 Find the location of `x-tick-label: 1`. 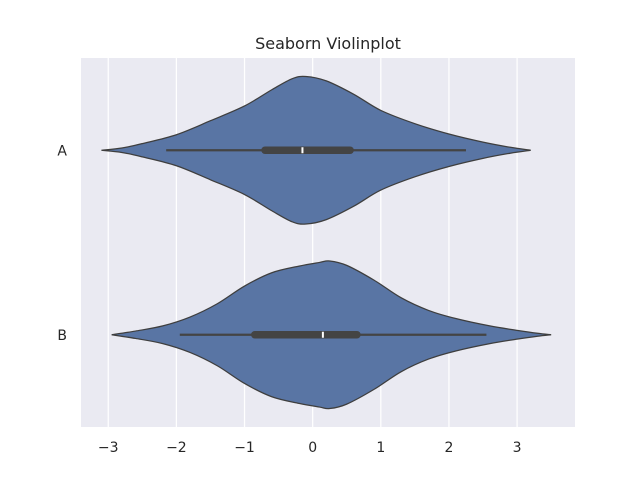

x-tick-label: 1 is located at coordinates (380, 448).